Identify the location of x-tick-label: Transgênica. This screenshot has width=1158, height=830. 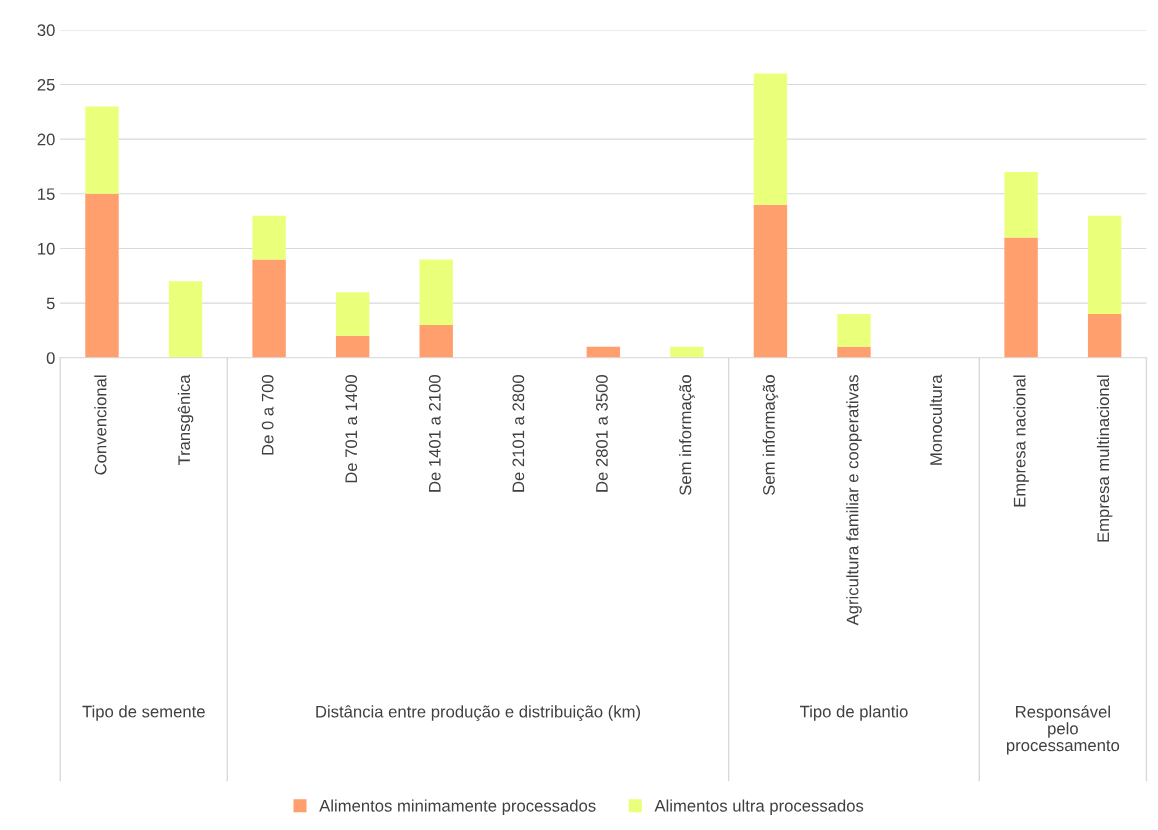
(185, 420).